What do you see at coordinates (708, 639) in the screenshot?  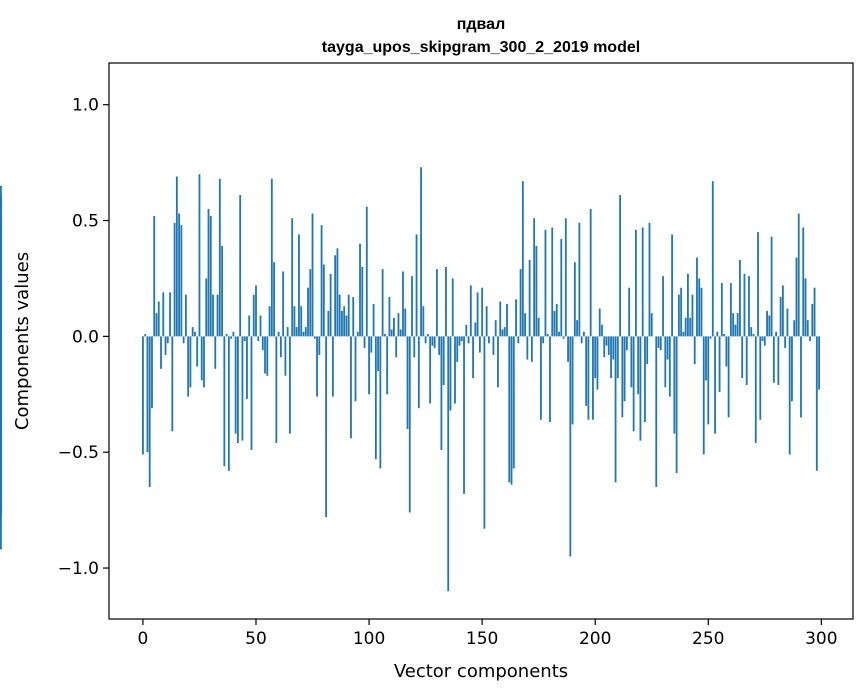 I see `x-tick-label-250: 250` at bounding box center [708, 639].